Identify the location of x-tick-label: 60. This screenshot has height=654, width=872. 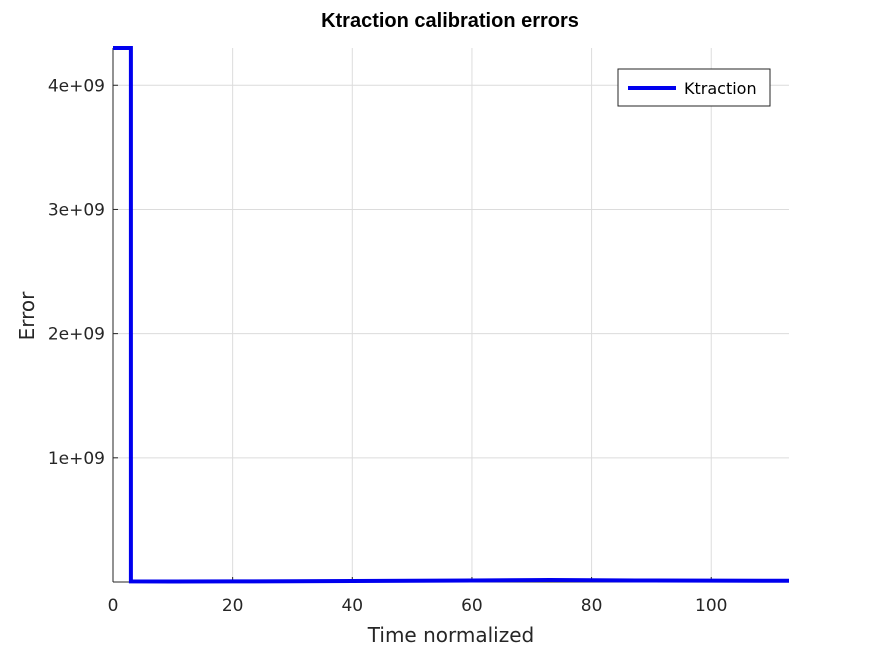
(472, 606).